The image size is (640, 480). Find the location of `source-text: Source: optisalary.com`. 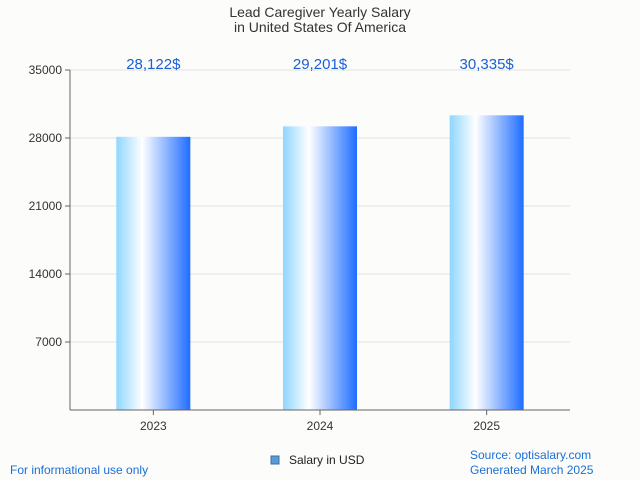

source-text: Source: optisalary.com is located at coordinates (531, 455).